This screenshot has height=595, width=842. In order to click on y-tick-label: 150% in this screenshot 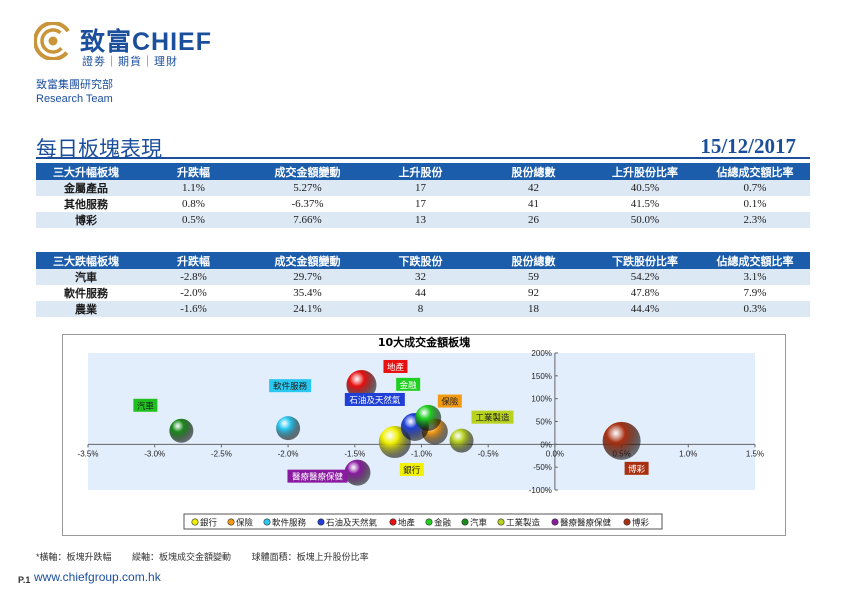, I will do `click(541, 376)`.